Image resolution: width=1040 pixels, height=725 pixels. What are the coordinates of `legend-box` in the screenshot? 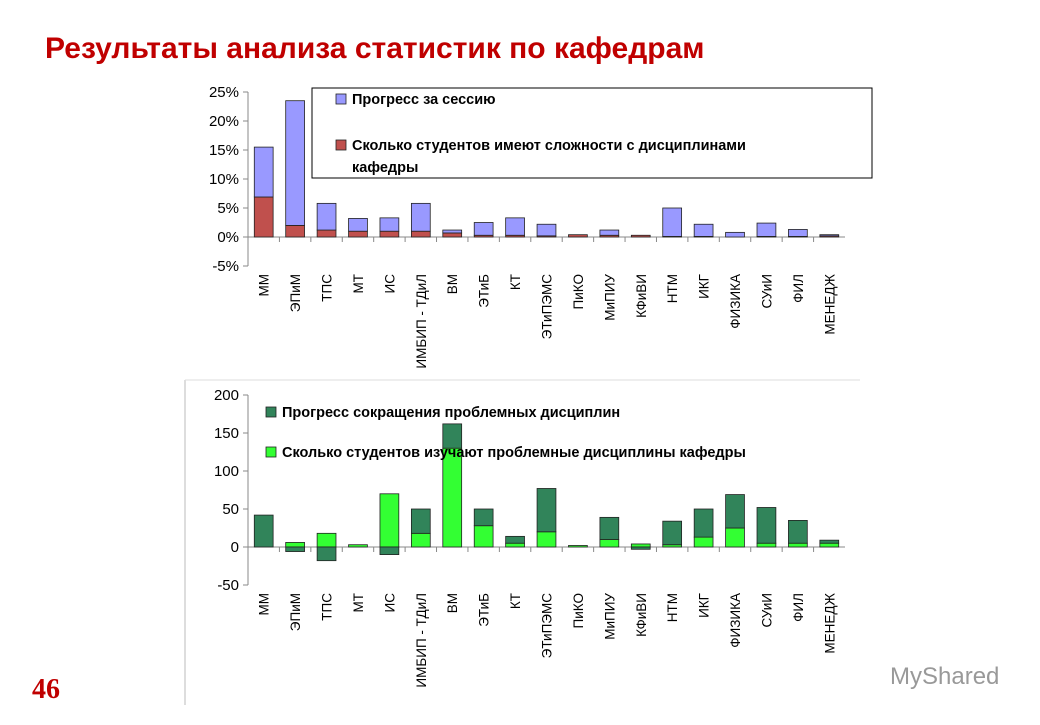 It's located at (592, 133).